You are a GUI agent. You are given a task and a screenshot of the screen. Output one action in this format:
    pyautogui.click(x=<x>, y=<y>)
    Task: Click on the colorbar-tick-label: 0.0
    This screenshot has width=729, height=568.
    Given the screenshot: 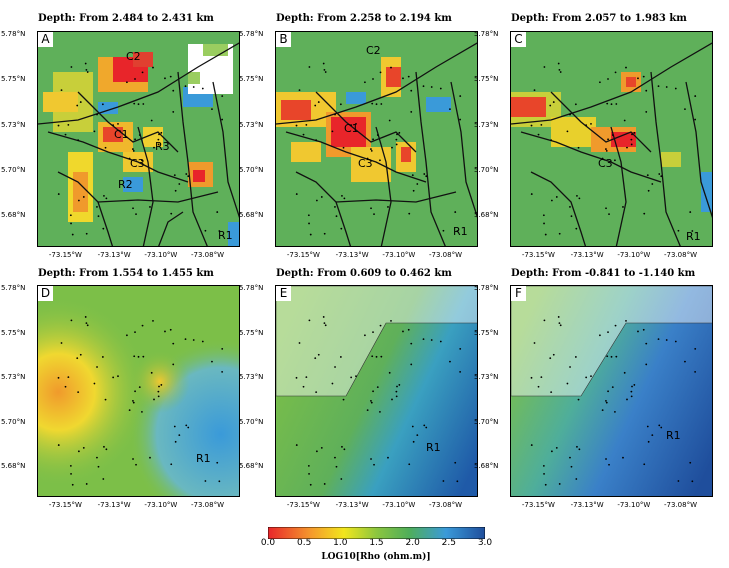 What is the action you would take?
    pyautogui.click(x=268, y=543)
    